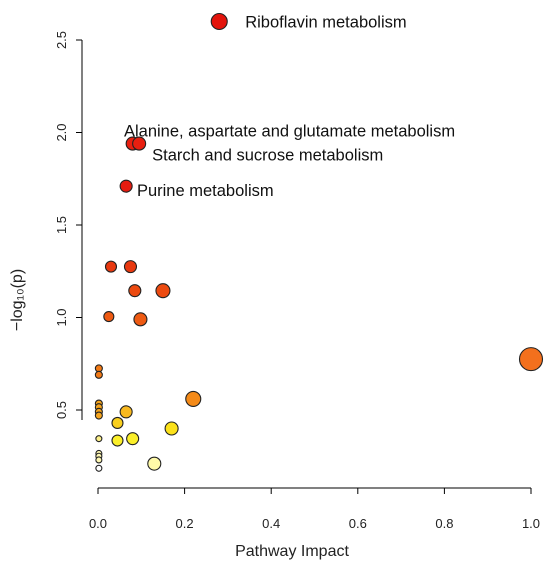 Image resolution: width=550 pixels, height=567 pixels. Describe the element at coordinates (61, 132) in the screenshot. I see `y-tick-label: 2.0` at that location.